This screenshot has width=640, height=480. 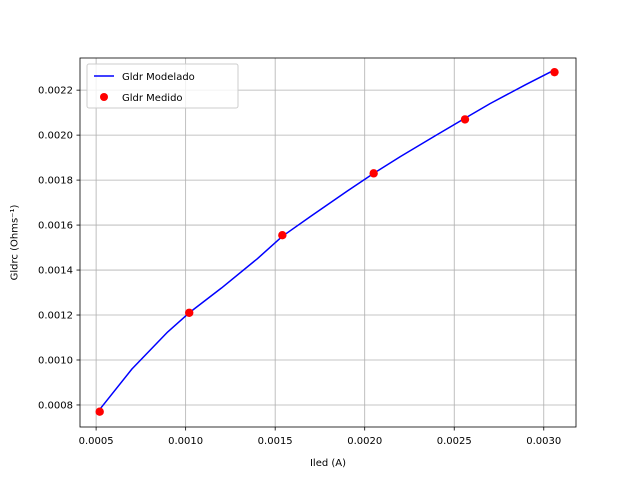 What do you see at coordinates (55, 91) in the screenshot?
I see `y-tick-label: 0.0022` at bounding box center [55, 91].